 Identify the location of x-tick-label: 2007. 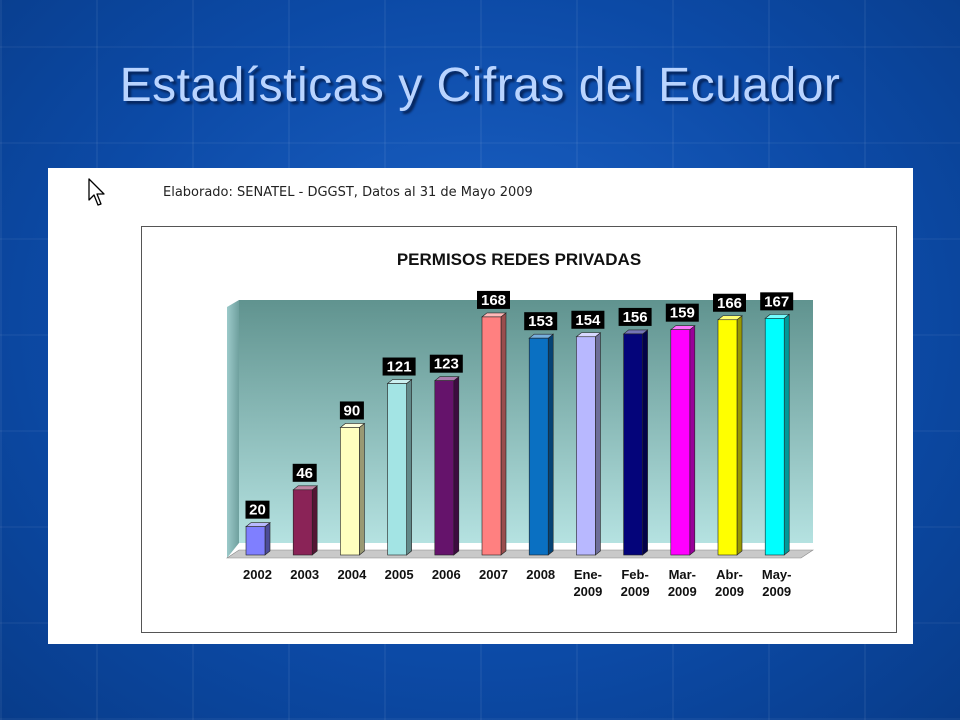
(493, 574).